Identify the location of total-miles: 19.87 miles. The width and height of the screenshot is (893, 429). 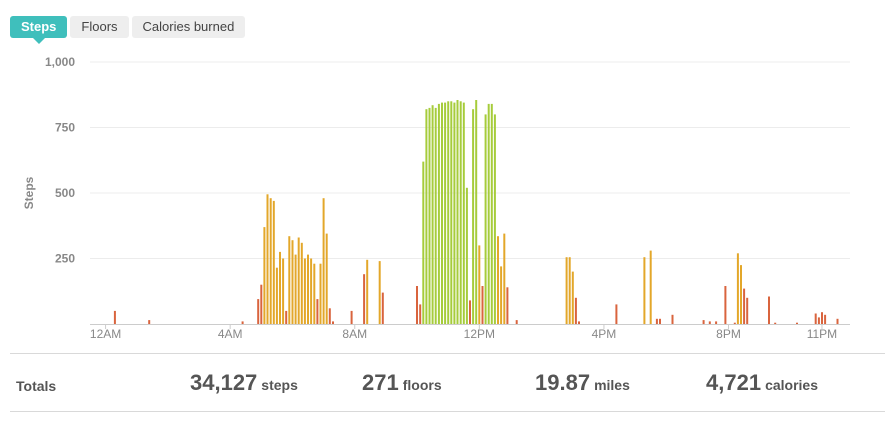
(582, 383).